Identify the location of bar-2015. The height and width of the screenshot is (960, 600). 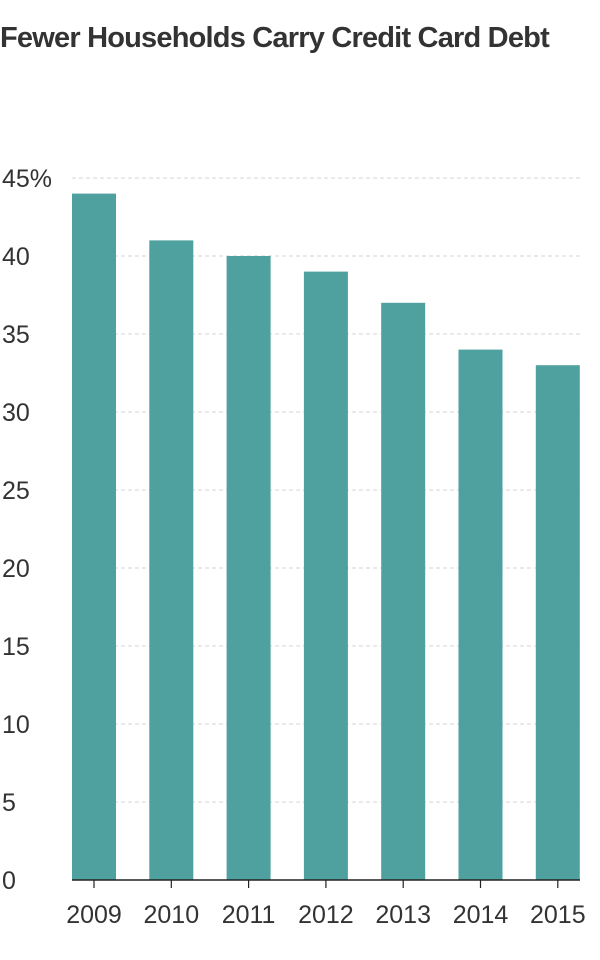
(557, 622).